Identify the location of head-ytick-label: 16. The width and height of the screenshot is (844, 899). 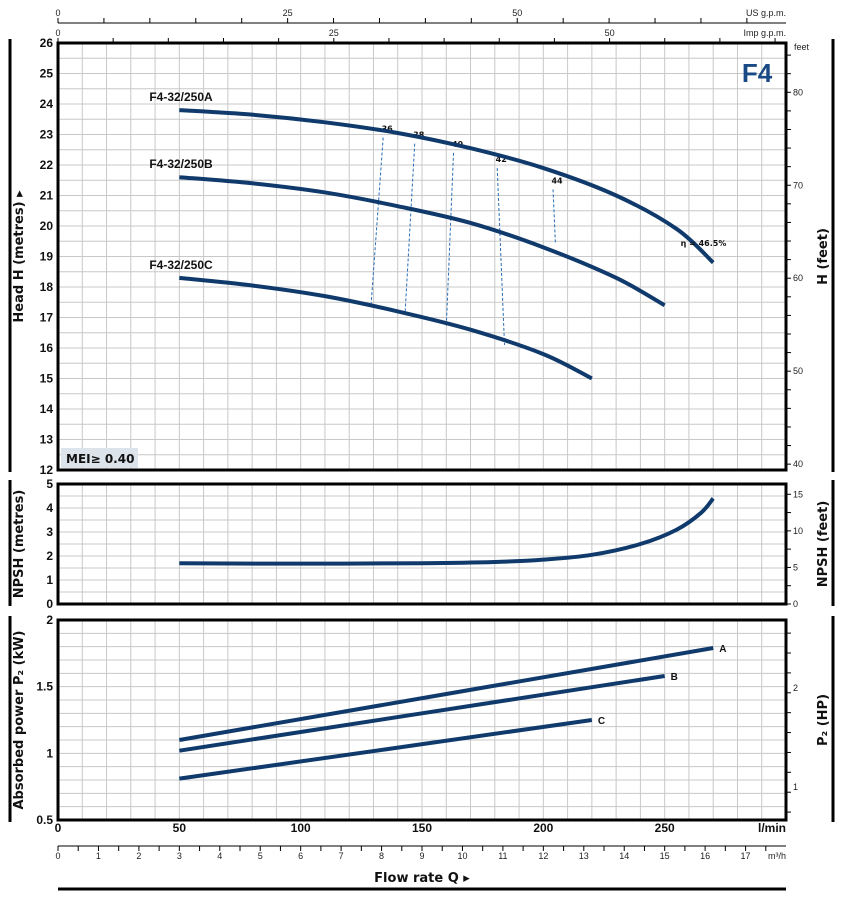
(47, 348).